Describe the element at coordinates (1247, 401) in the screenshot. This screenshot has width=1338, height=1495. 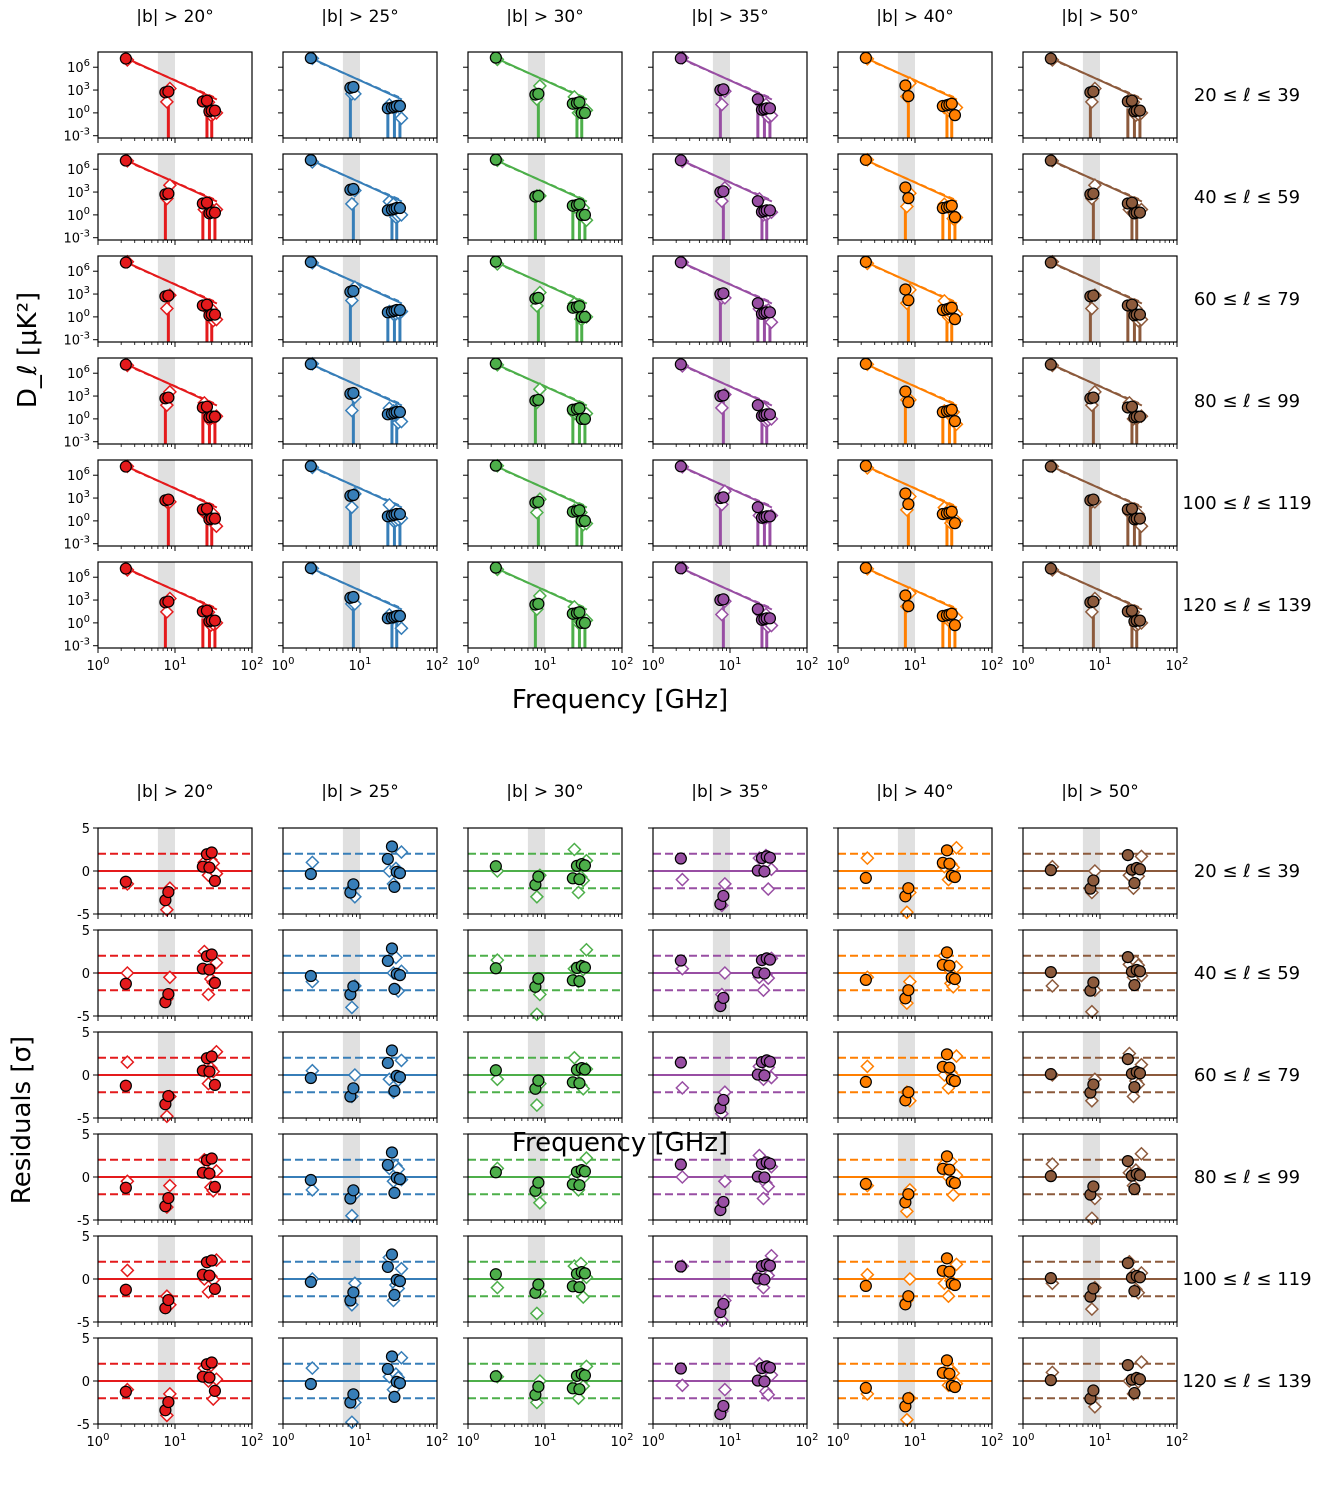
I see `row-label: 80 ≤ ℓ ≤ 99` at that location.